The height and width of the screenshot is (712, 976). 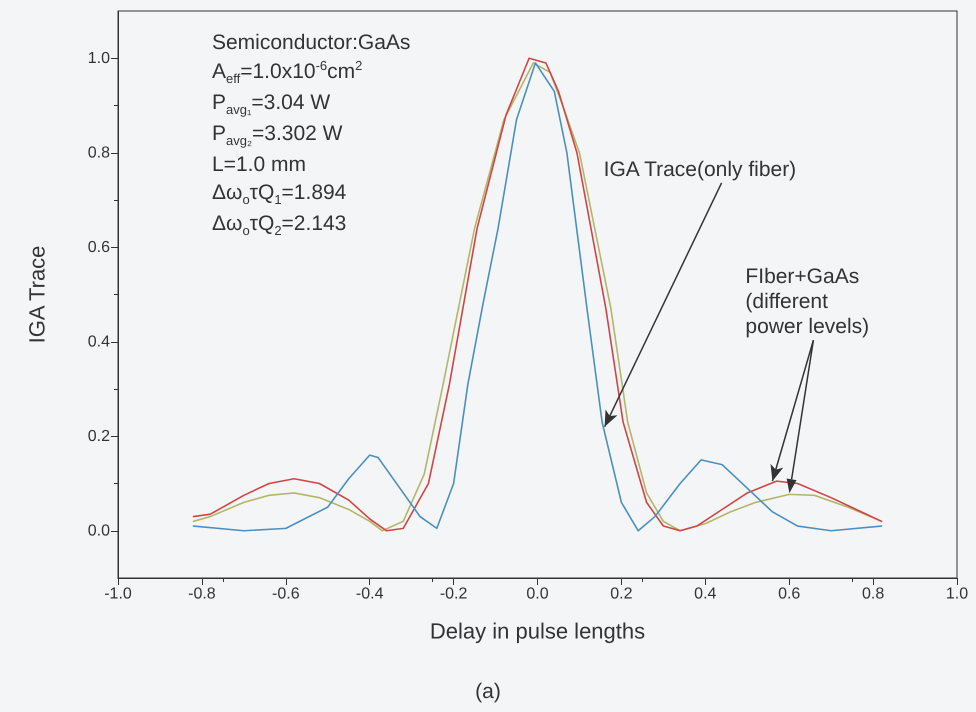 I want to click on x-tick-label: 1.0, so click(x=957, y=594).